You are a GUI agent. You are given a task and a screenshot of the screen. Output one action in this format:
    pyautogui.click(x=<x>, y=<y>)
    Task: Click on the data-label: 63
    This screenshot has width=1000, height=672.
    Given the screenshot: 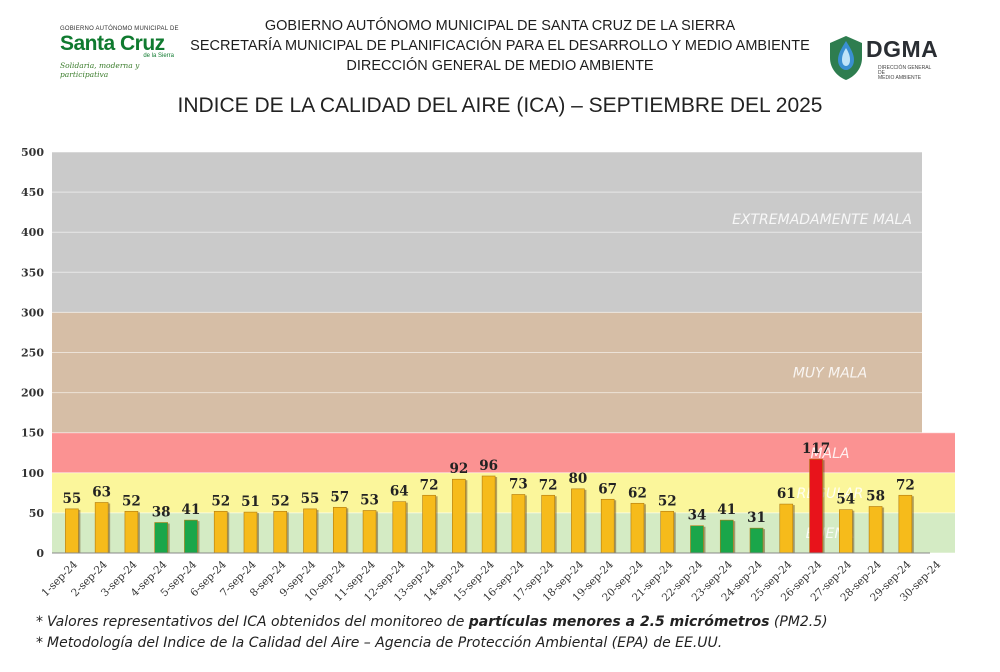 What is the action you would take?
    pyautogui.click(x=101, y=492)
    